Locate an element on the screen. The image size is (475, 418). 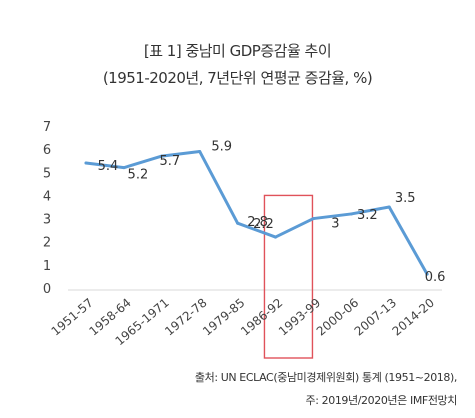
y-tick-label: 5 is located at coordinates (47, 173).